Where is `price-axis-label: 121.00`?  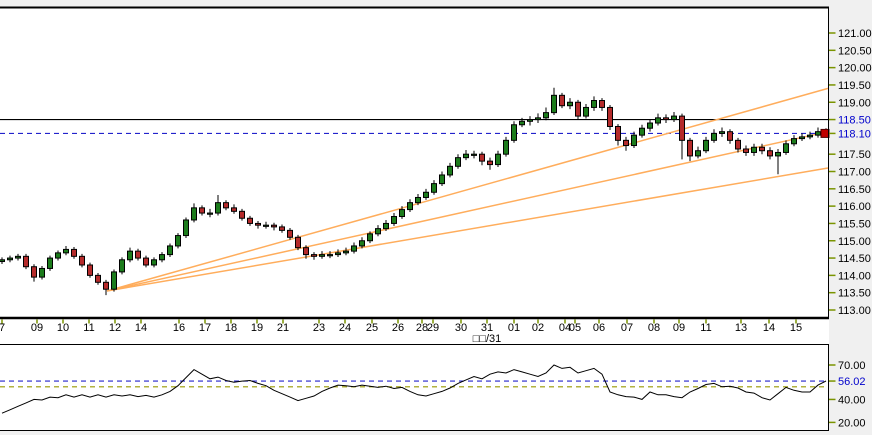
price-axis-label: 121.00 is located at coordinates (855, 34).